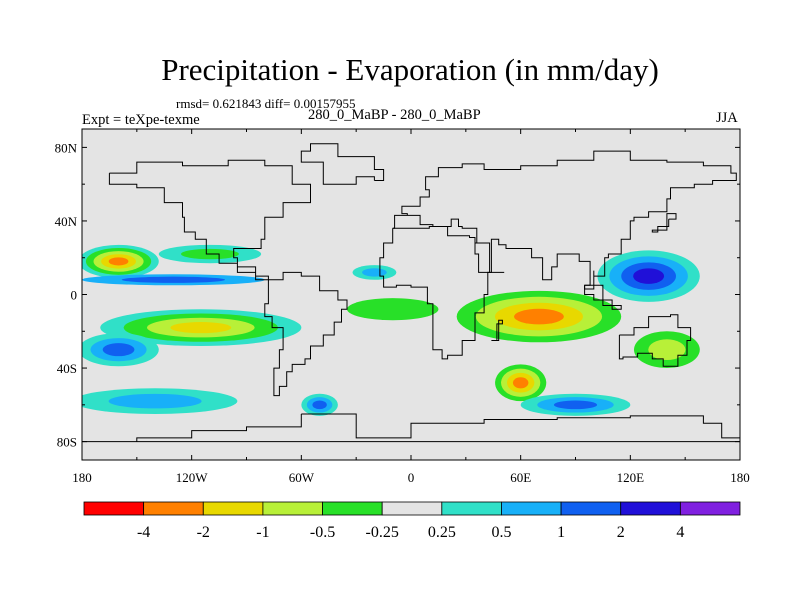 The width and height of the screenshot is (800, 600). Describe the element at coordinates (727, 118) in the screenshot. I see `season-label: JJA` at that location.